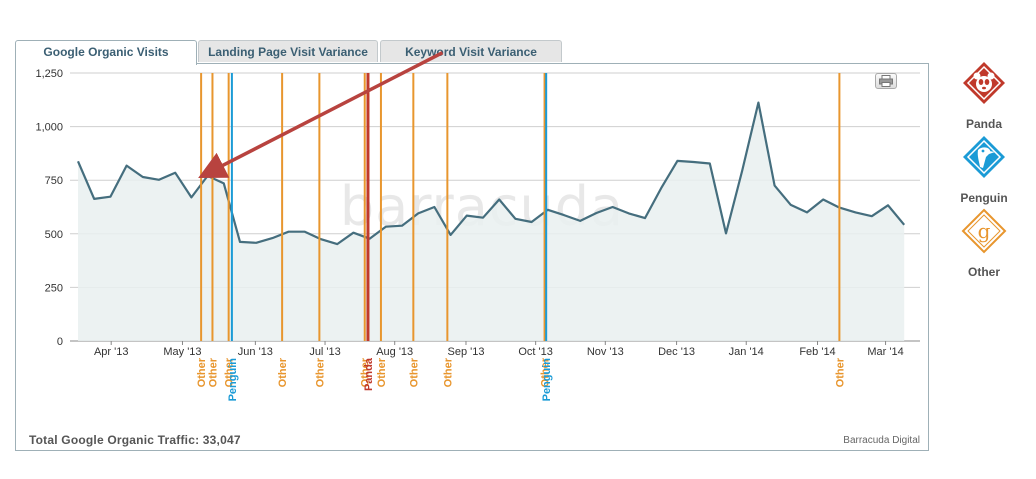  Describe the element at coordinates (465, 352) in the screenshot. I see `x-tick-label: Sep '13` at that location.